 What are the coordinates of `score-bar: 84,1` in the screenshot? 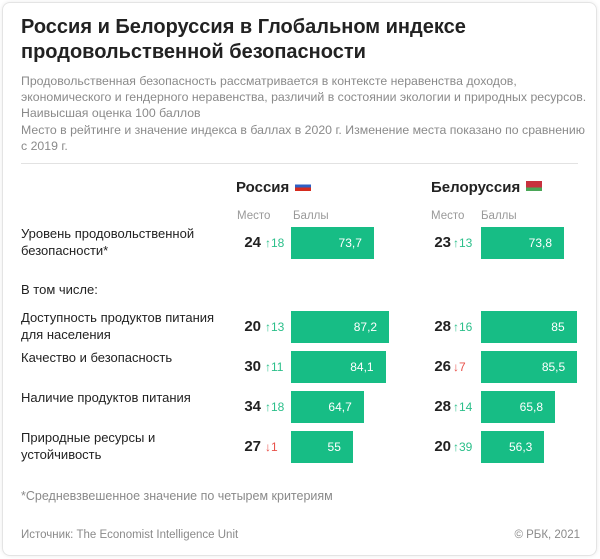 It's located at (338, 367).